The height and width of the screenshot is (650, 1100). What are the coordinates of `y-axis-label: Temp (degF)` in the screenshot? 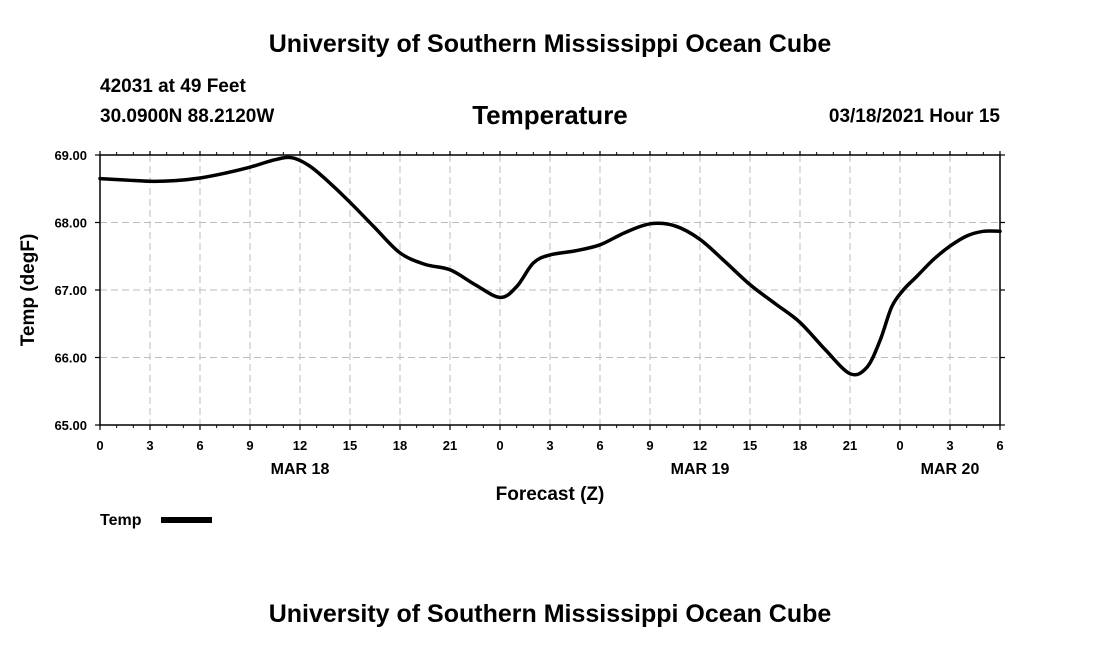 It's located at (28, 290).